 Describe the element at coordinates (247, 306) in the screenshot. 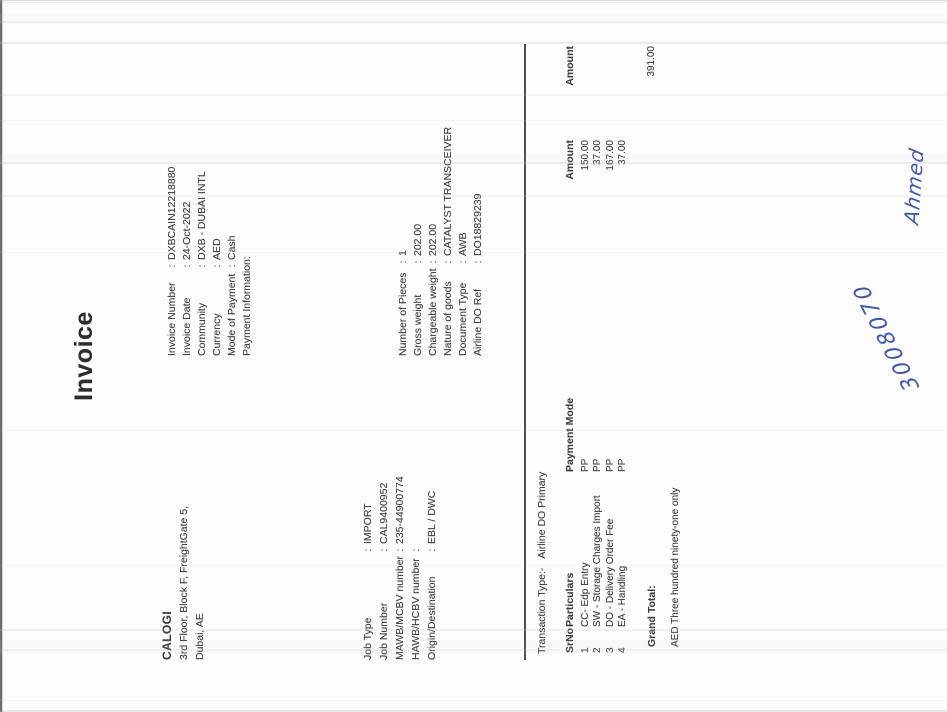

I see `field-label: Payment Information:` at that location.